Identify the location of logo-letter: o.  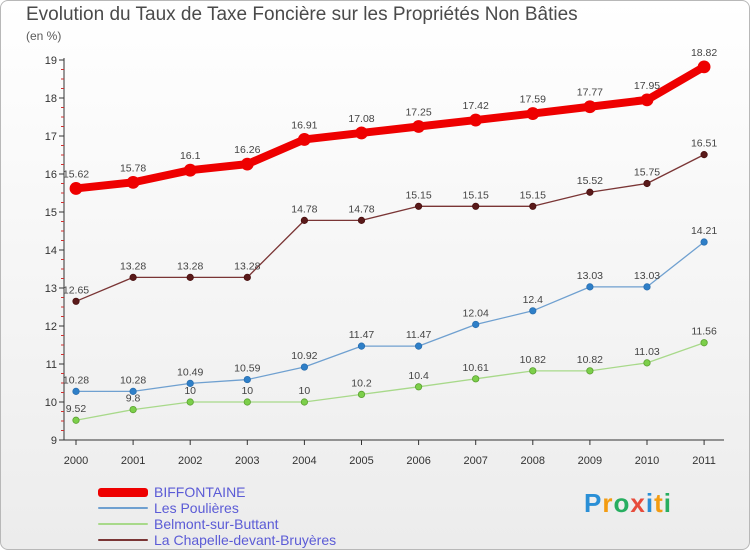
(622, 503).